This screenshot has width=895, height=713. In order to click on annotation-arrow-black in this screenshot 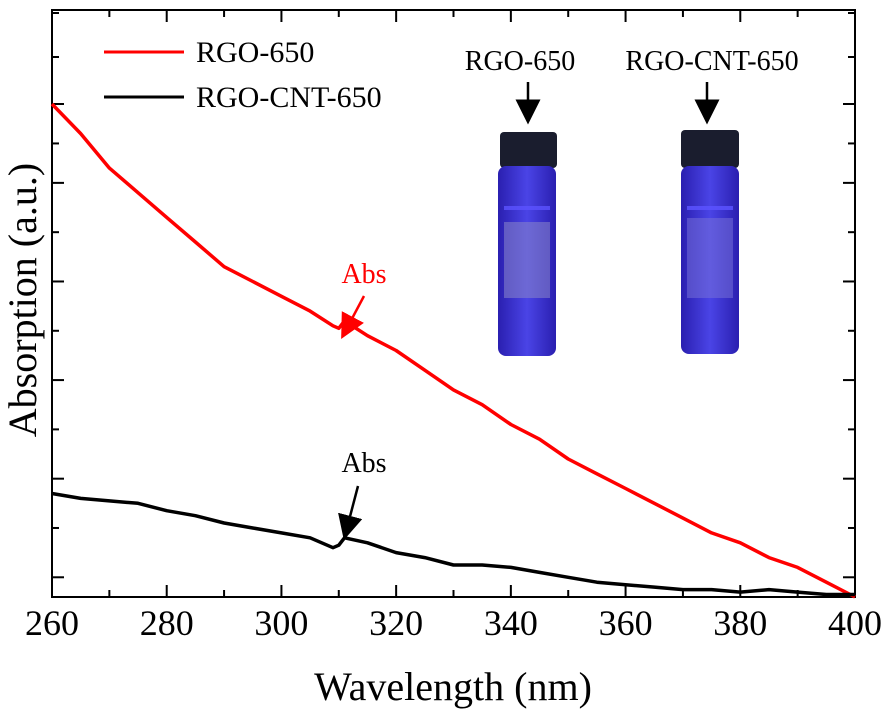, I will do `click(350, 513)`.